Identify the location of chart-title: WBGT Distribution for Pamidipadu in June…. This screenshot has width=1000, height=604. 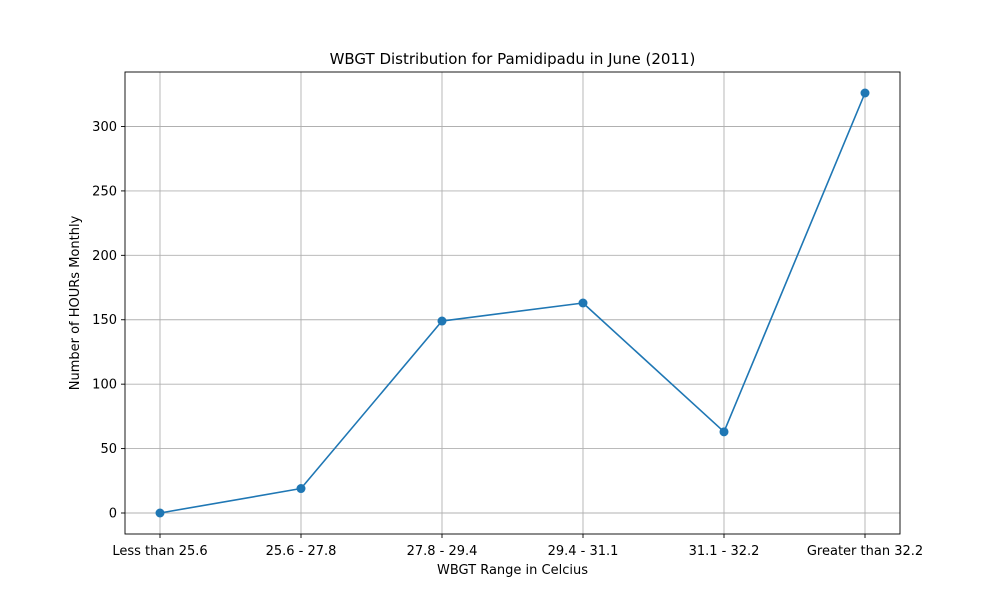
(513, 59).